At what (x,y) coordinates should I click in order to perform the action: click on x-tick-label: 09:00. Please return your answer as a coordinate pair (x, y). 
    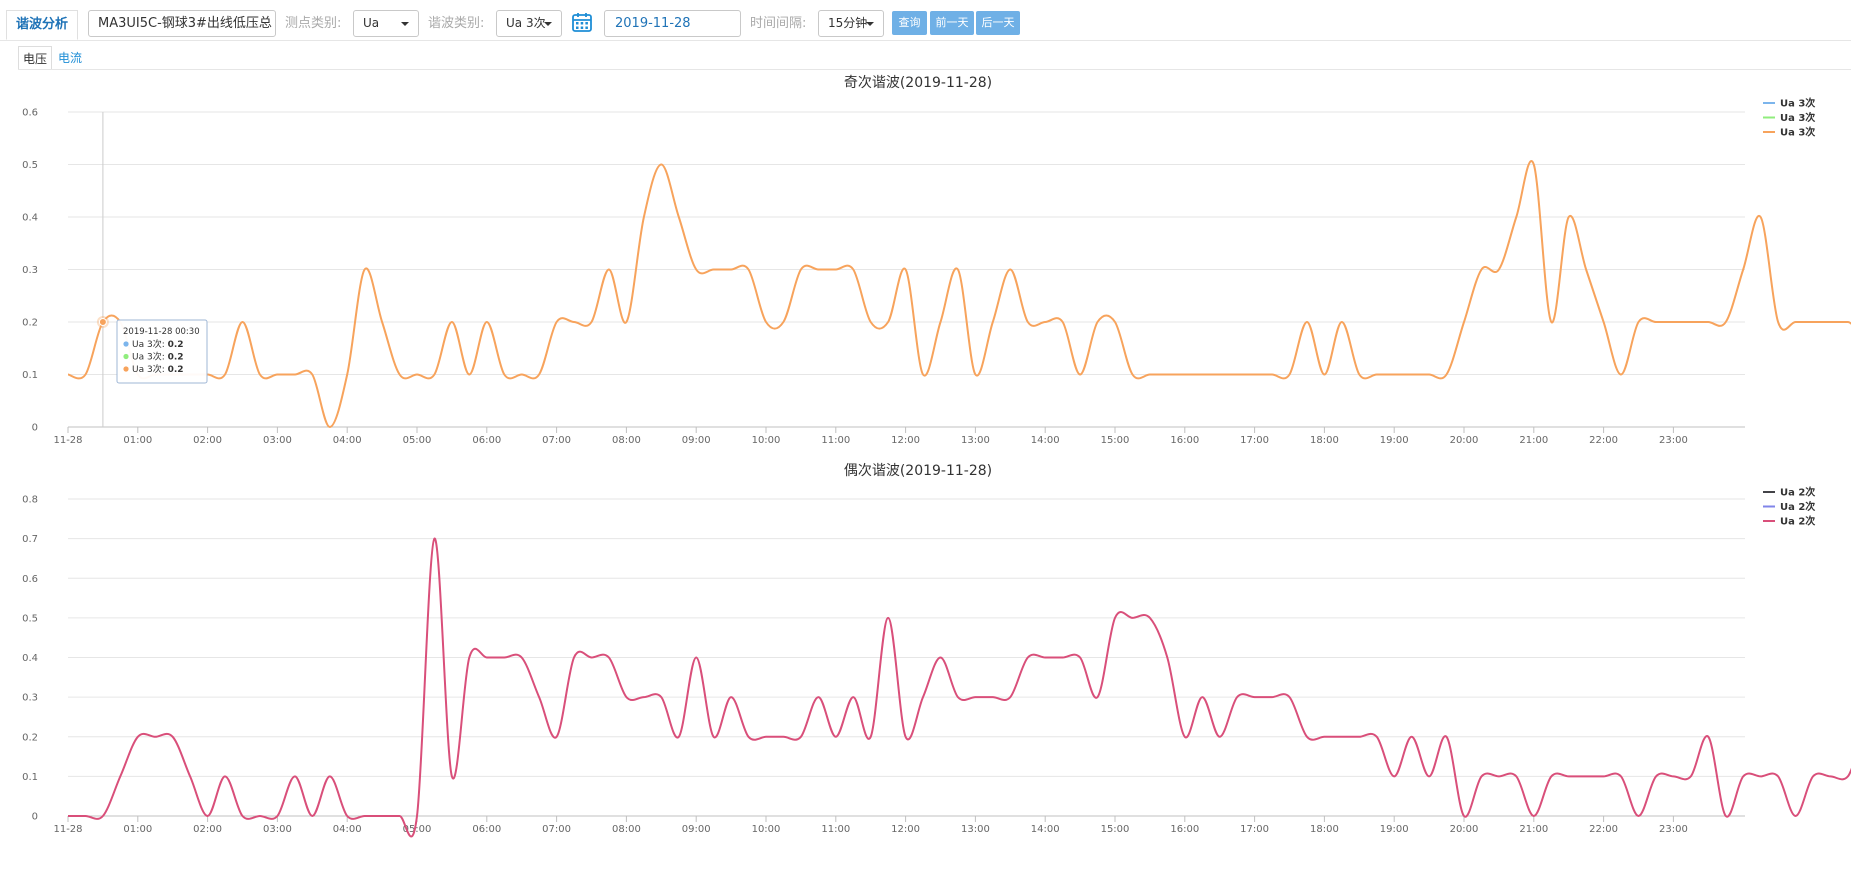
    Looking at the image, I should click on (696, 440).